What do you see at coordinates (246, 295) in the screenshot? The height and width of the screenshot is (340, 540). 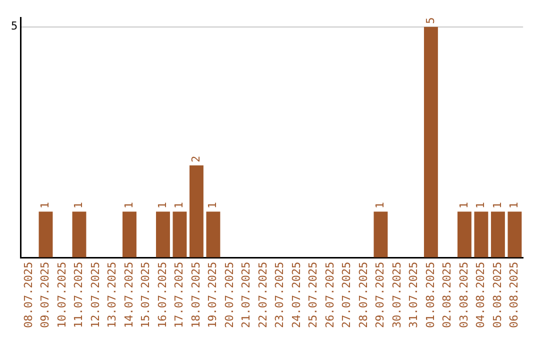 I see `x-tick-label: 21.07.2025` at bounding box center [246, 295].